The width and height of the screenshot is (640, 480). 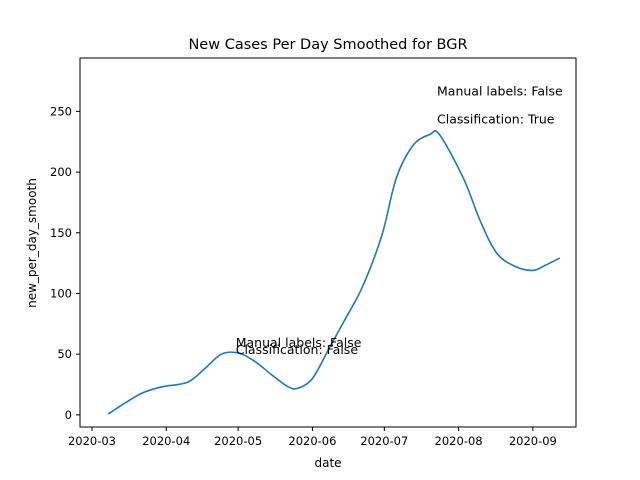 I want to click on y-tick-label: 150, so click(x=61, y=233).